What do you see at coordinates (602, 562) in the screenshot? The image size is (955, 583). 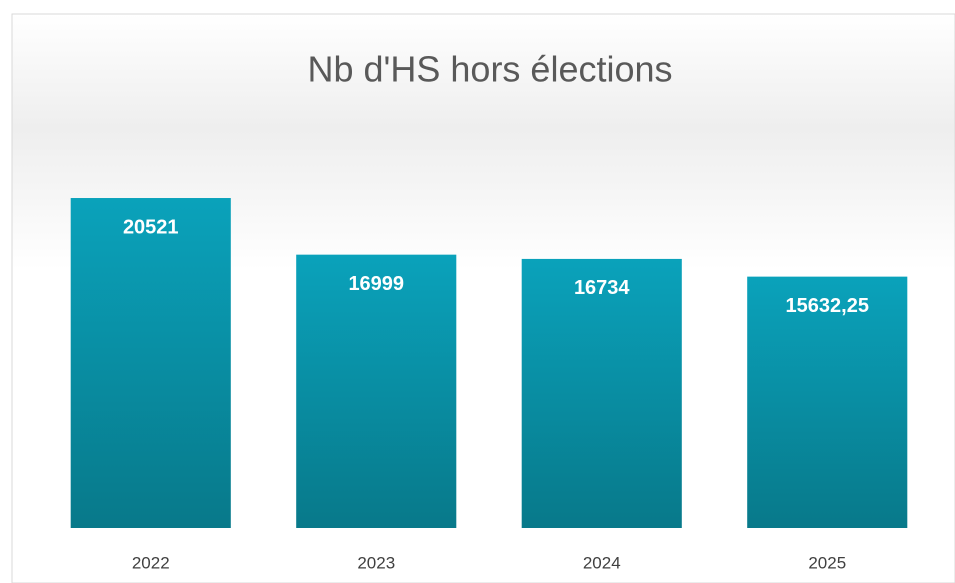 I see `x-tick-label: 2024` at bounding box center [602, 562].